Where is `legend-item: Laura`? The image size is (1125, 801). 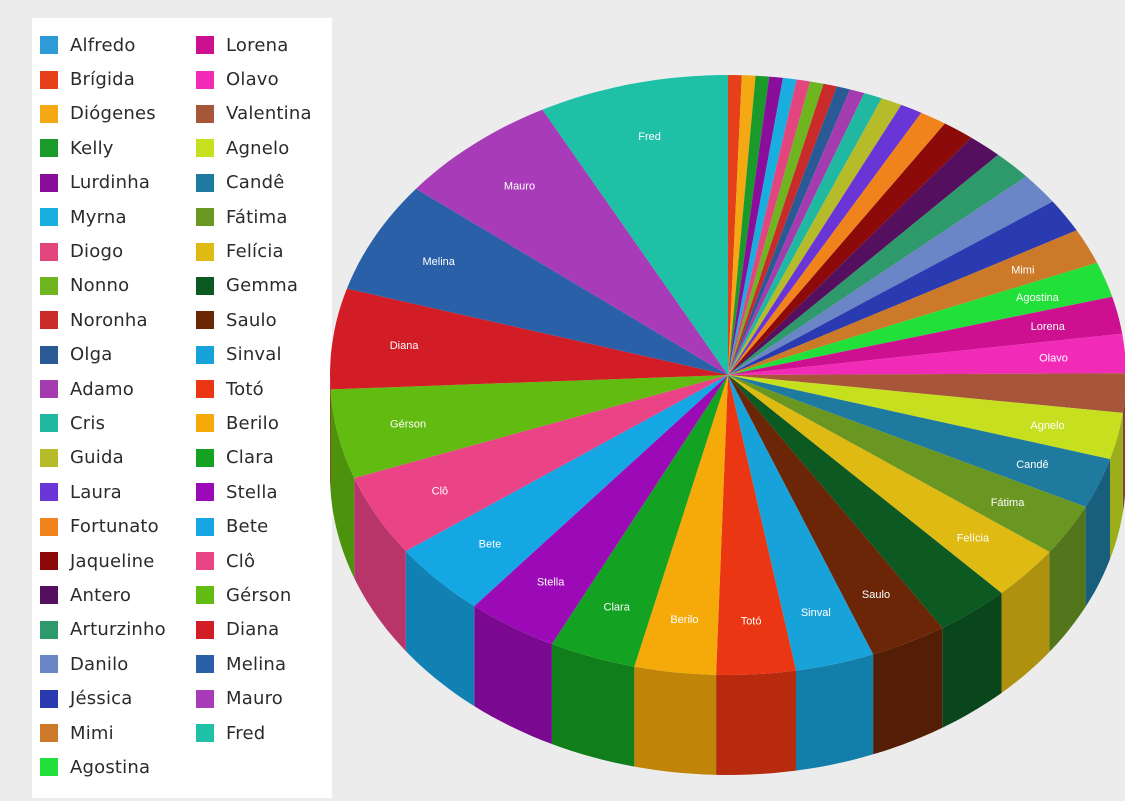 legend-item: Laura is located at coordinates (103, 492).